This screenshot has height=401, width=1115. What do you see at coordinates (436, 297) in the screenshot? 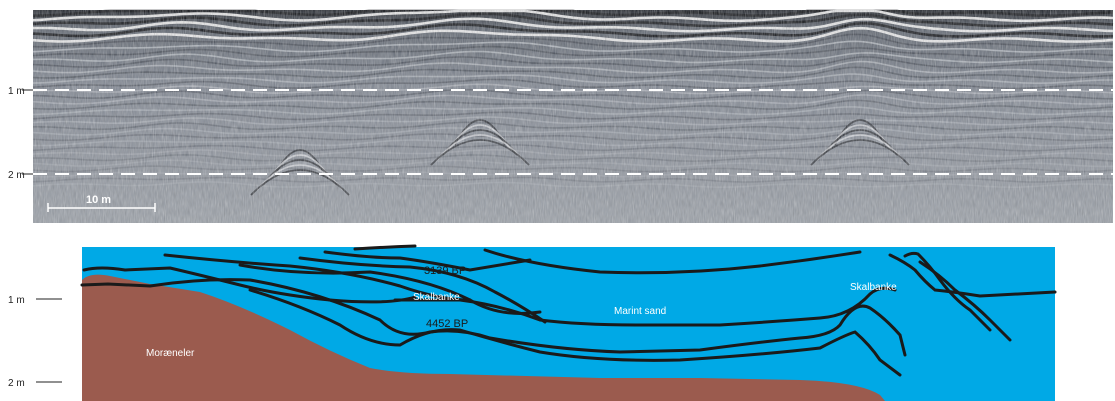
I see `label-skalbanke-left: Skalbanke` at bounding box center [436, 297].